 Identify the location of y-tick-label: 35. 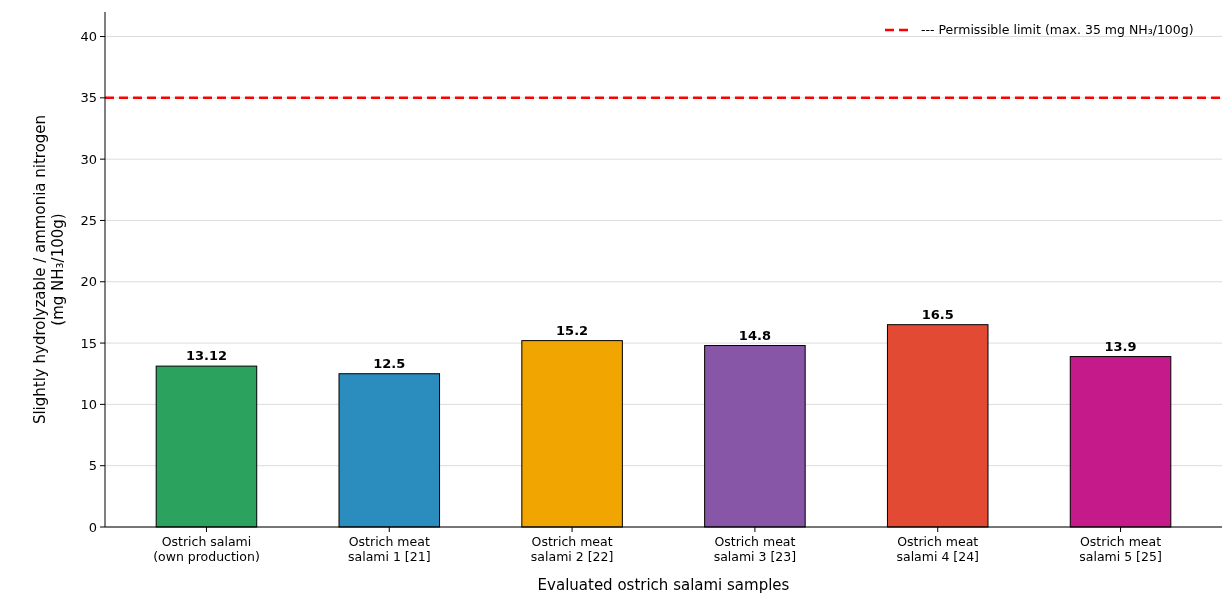
(88, 98).